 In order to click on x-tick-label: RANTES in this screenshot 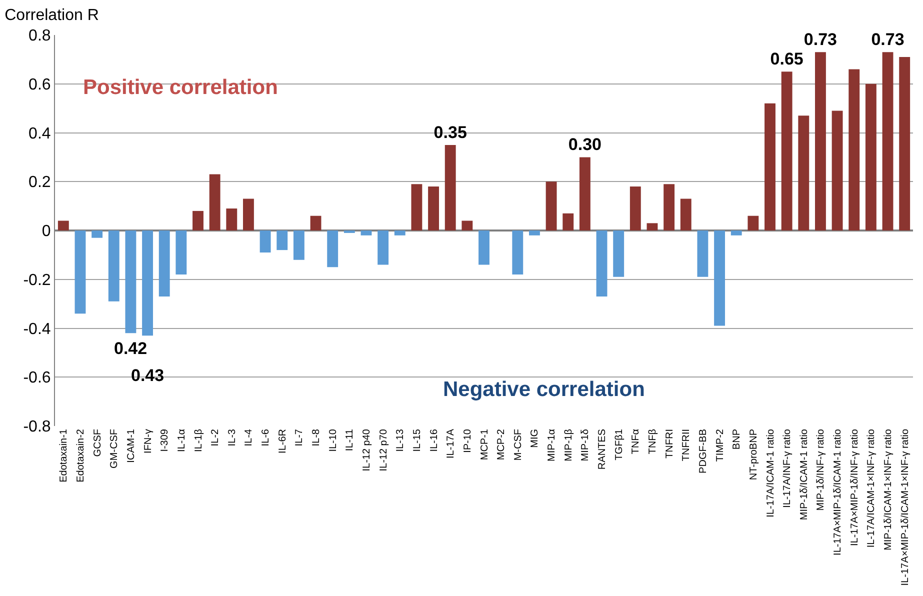, I will do `click(602, 449)`.